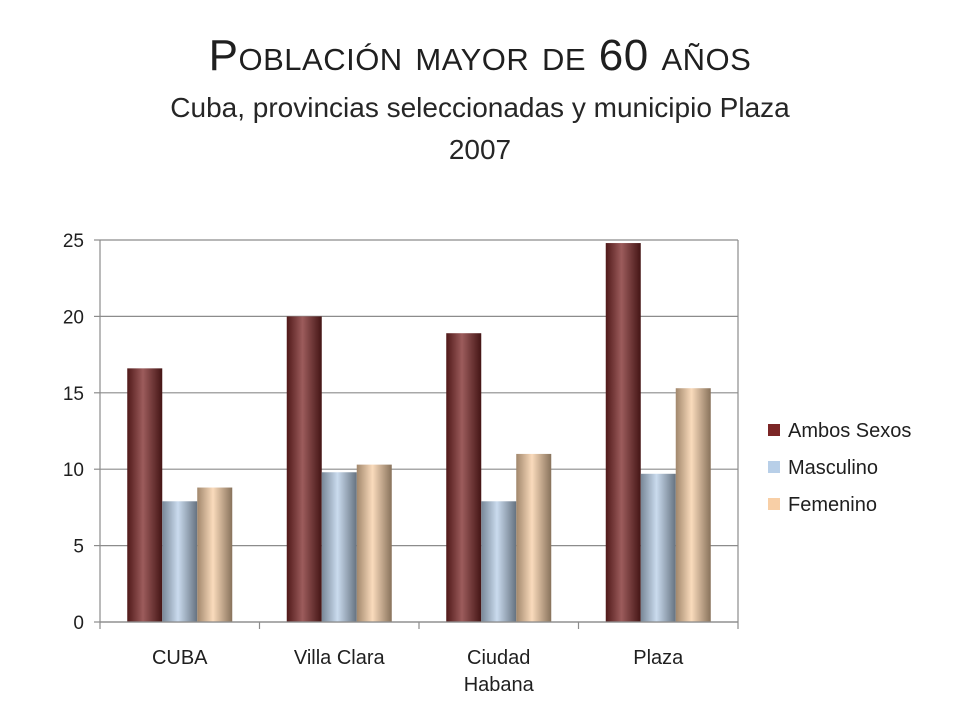 The height and width of the screenshot is (720, 960). Describe the element at coordinates (480, 55) in the screenshot. I see `chart-title: Población mayor de 60 años` at that location.